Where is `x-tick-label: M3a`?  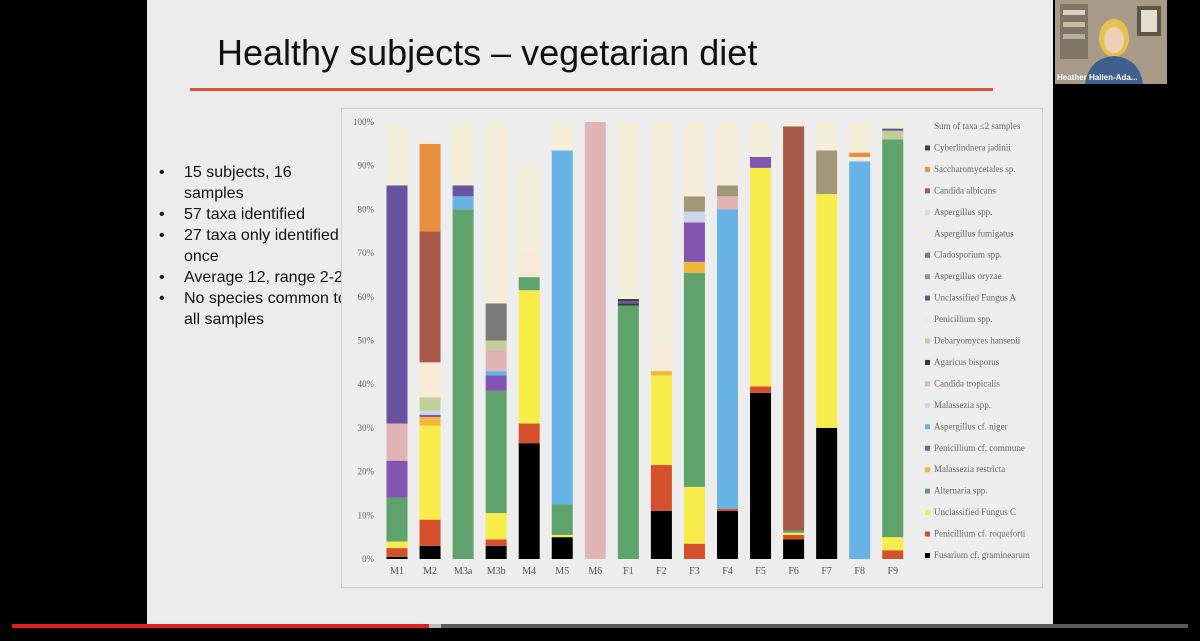 x-tick-label: M3a is located at coordinates (463, 571).